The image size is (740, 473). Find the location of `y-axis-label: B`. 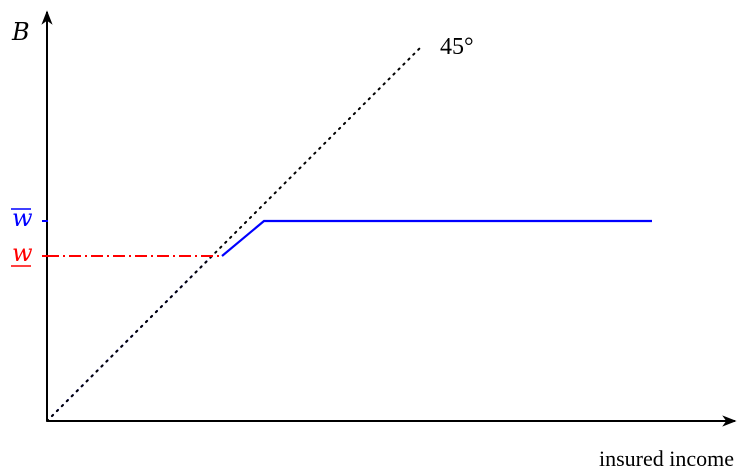

y-axis-label: B is located at coordinates (20, 32).